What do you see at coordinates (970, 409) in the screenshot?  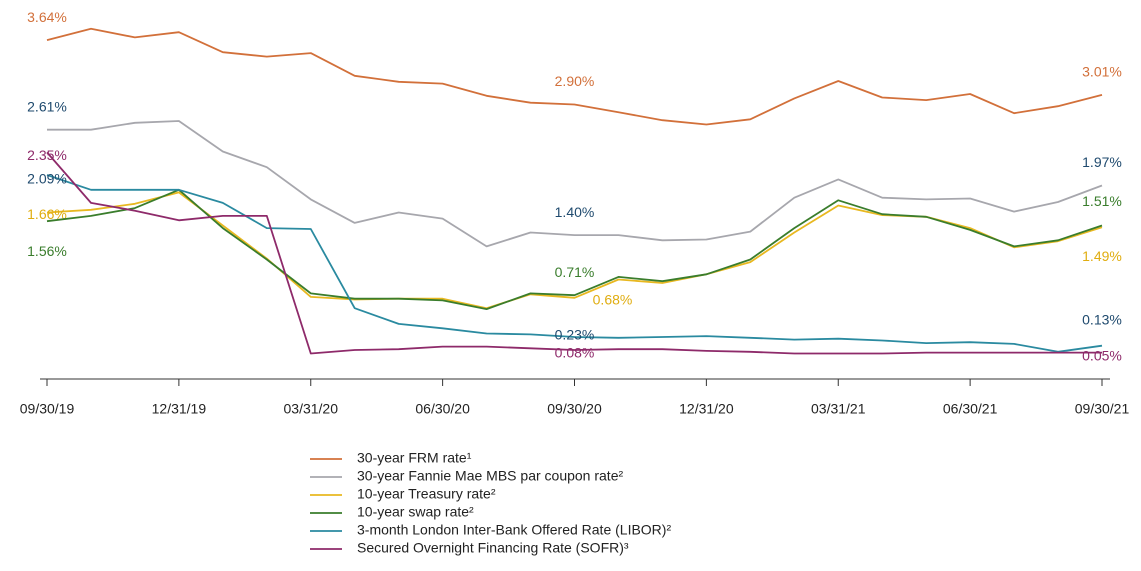 I see `x-tick-label: 06/30/21` at bounding box center [970, 409].